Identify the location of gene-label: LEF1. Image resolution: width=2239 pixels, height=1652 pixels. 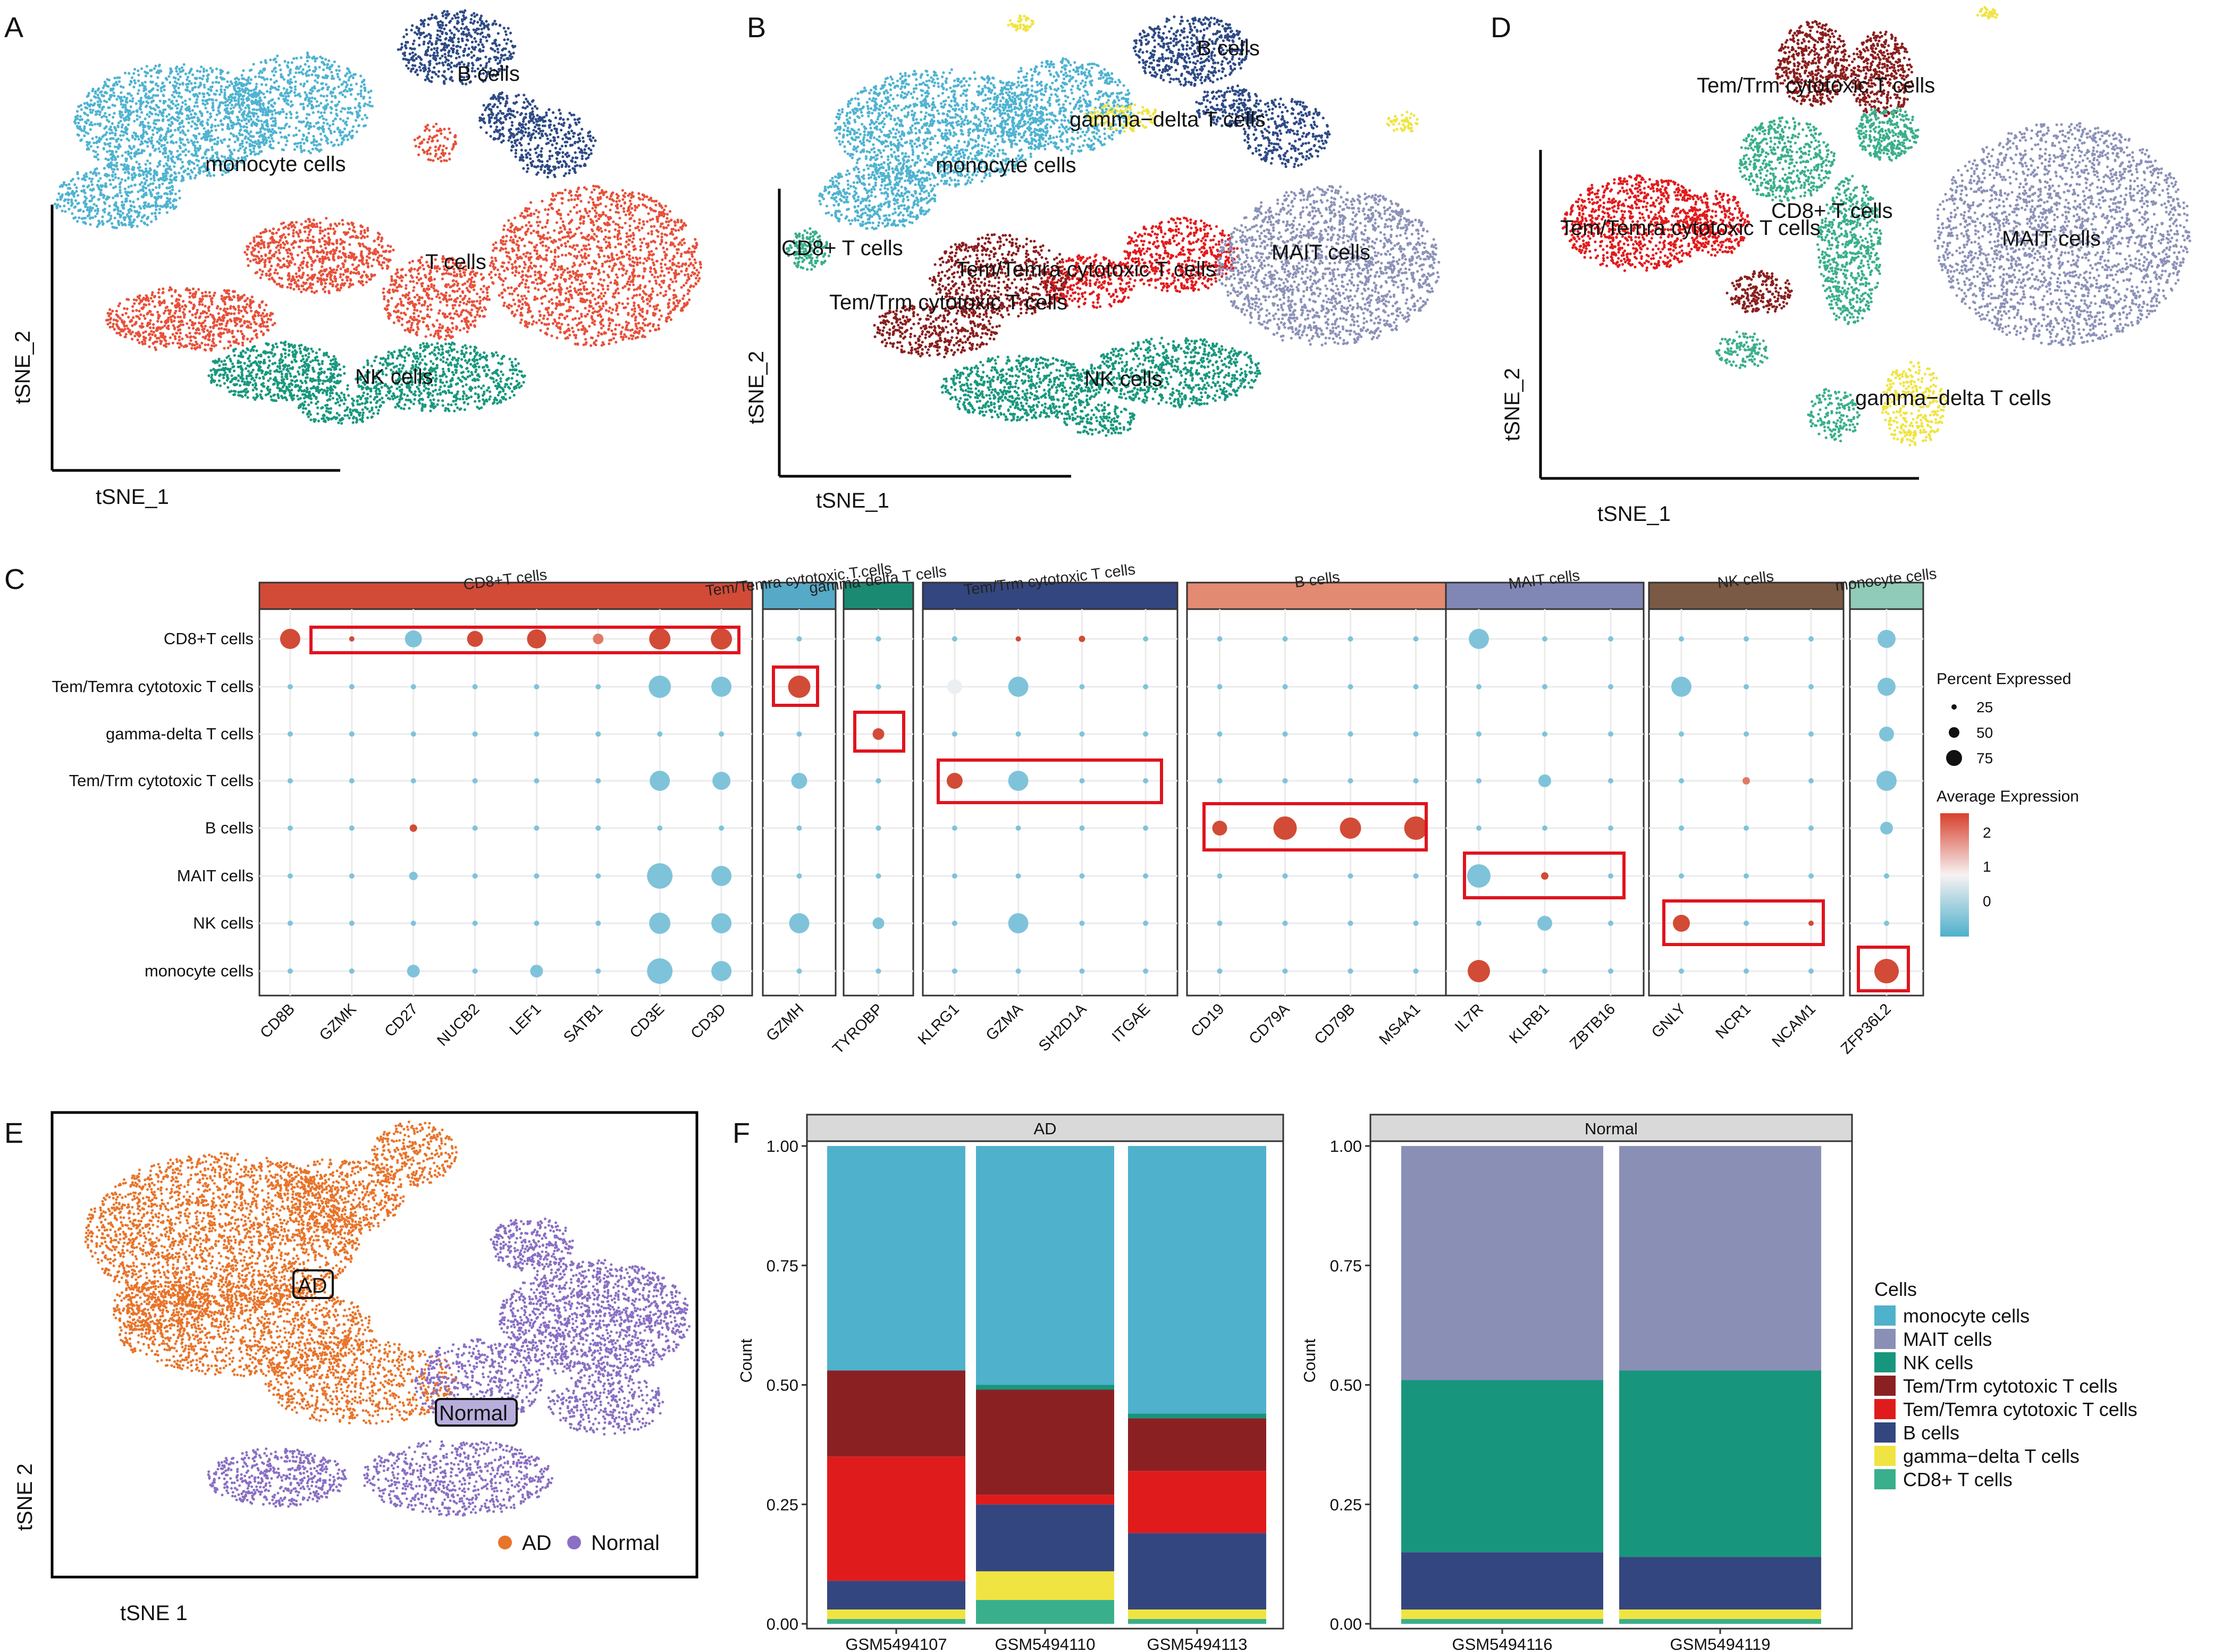
(526, 1019).